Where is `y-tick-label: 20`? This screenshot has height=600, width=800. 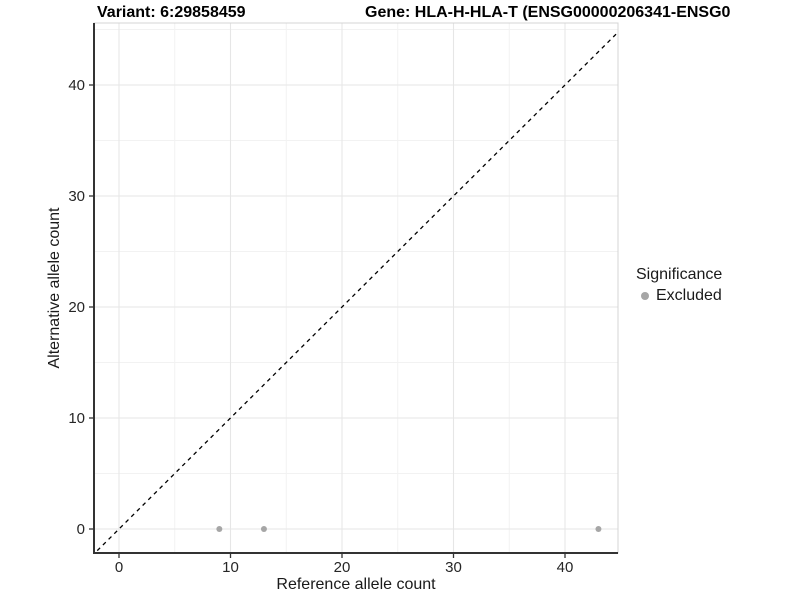
y-tick-label: 20 is located at coordinates (76, 307).